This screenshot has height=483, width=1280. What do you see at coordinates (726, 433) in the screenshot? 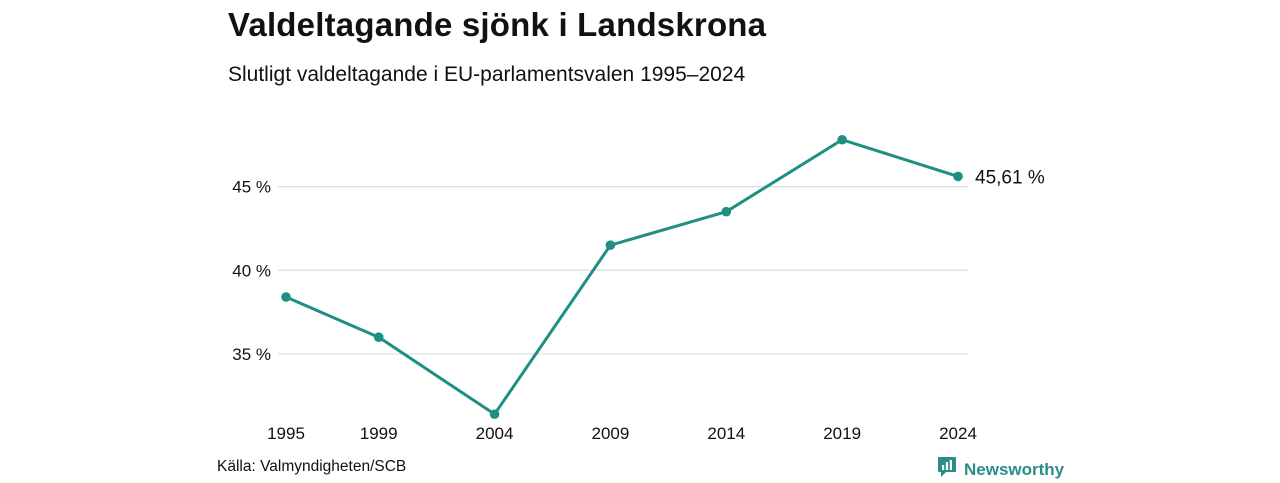
I see `x-tick-label: 2014` at bounding box center [726, 433].